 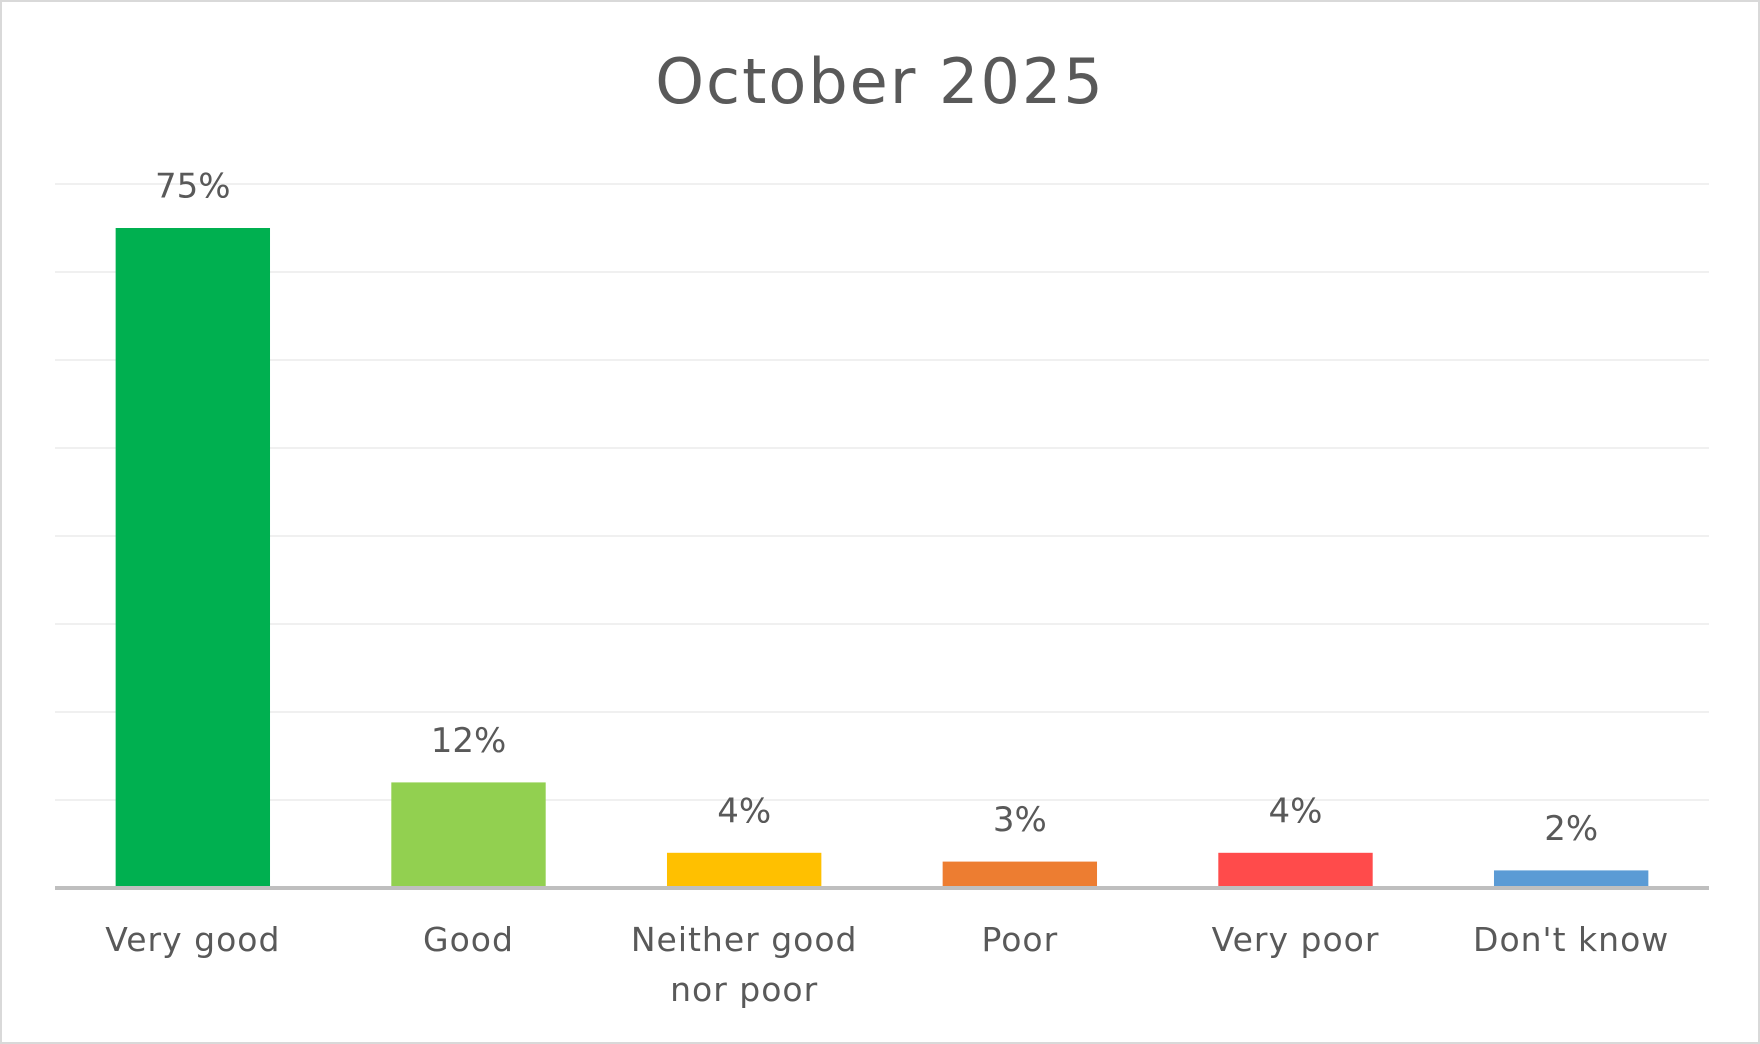 What do you see at coordinates (1571, 829) in the screenshot?
I see `data-label: 2%` at bounding box center [1571, 829].